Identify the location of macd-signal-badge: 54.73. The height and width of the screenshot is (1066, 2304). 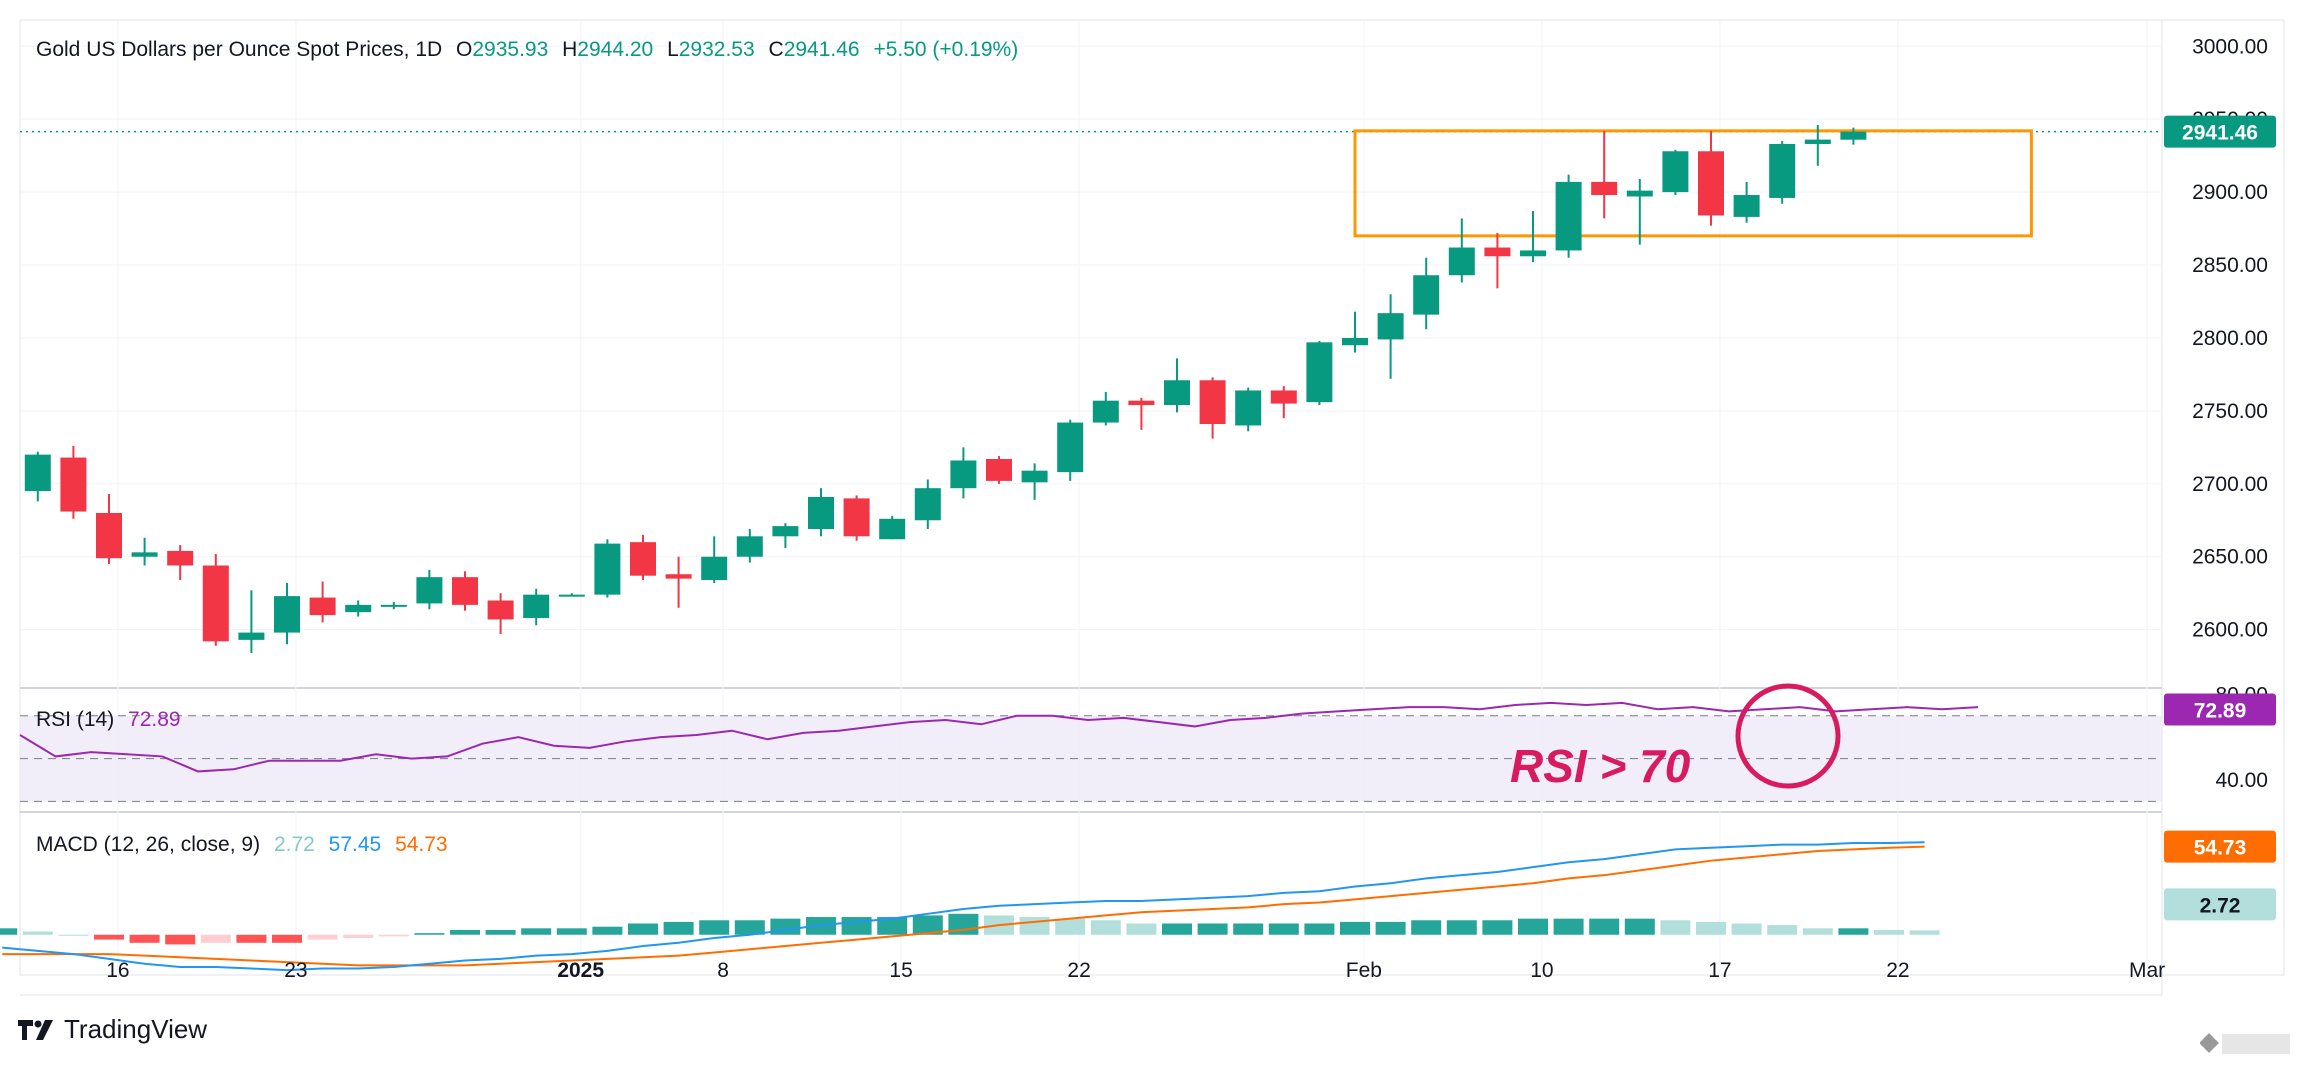
(2220, 848).